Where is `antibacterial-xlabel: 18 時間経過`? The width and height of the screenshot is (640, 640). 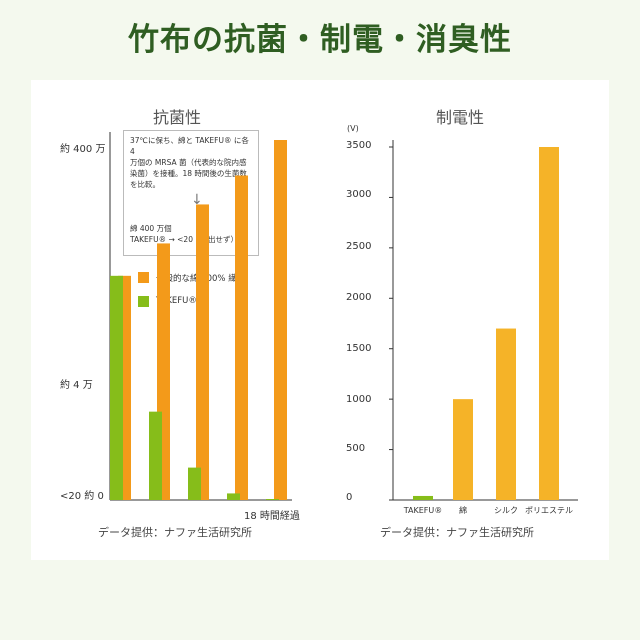 antibacterial-xlabel: 18 時間経過 is located at coordinates (272, 516).